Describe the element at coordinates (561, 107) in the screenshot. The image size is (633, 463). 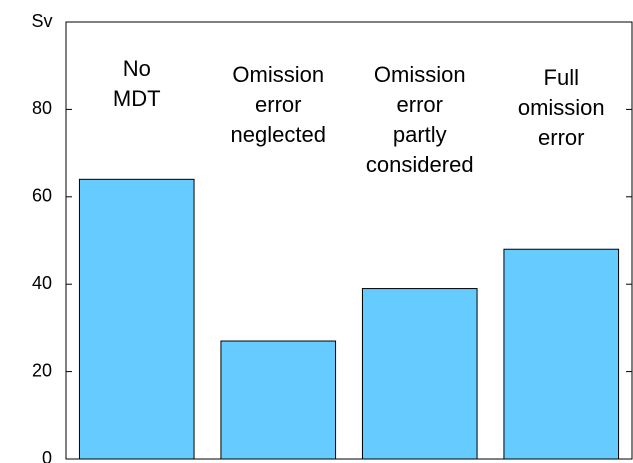
I see `category-label: Full omission error` at that location.